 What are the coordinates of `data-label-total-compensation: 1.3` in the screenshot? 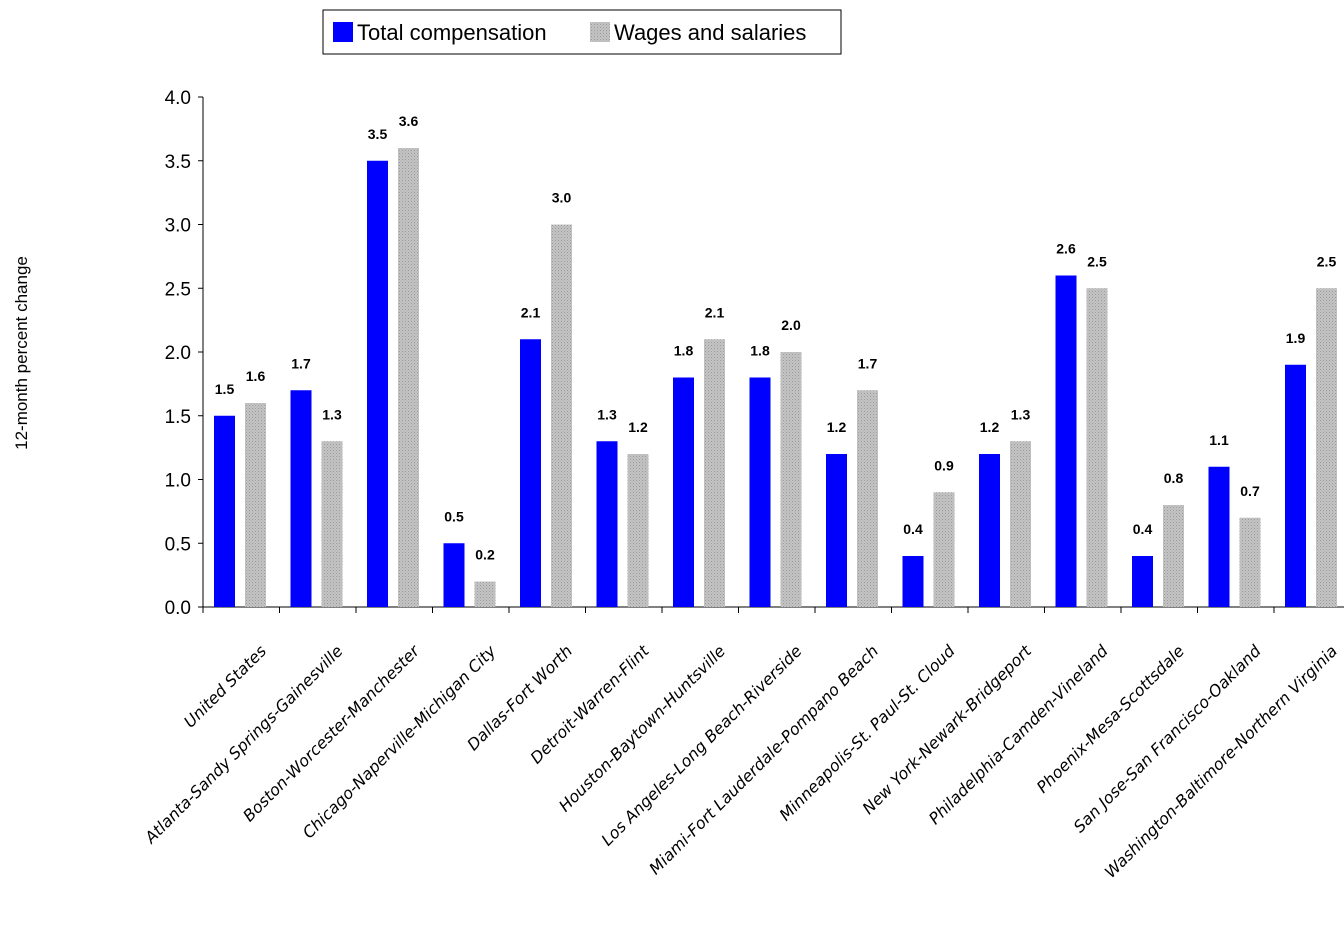 It's located at (607, 414).